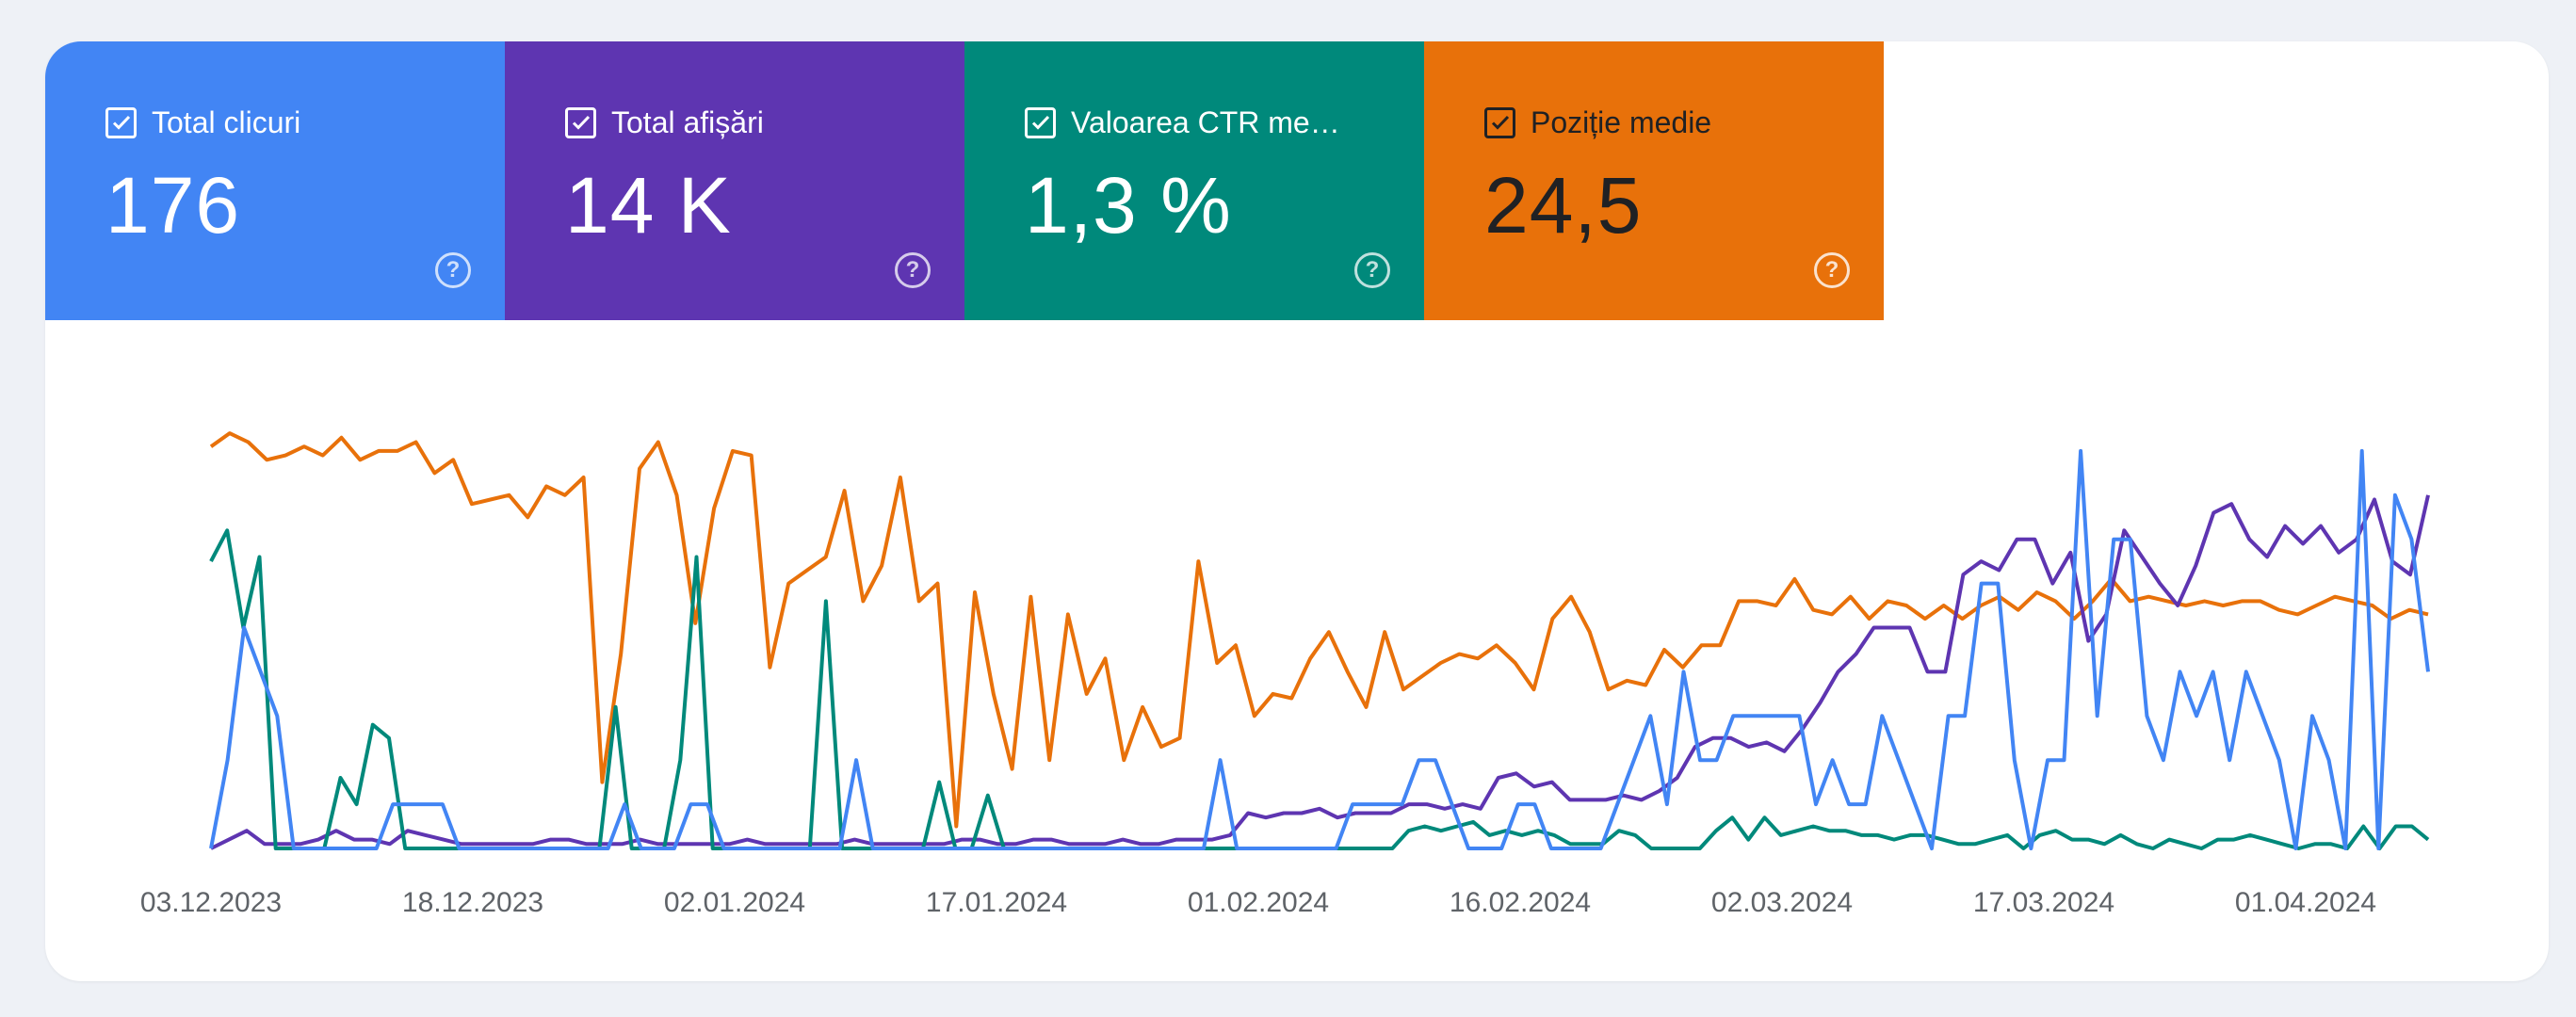  I want to click on metric-tile-impressions: Total afișări 14 K ?, so click(734, 180).